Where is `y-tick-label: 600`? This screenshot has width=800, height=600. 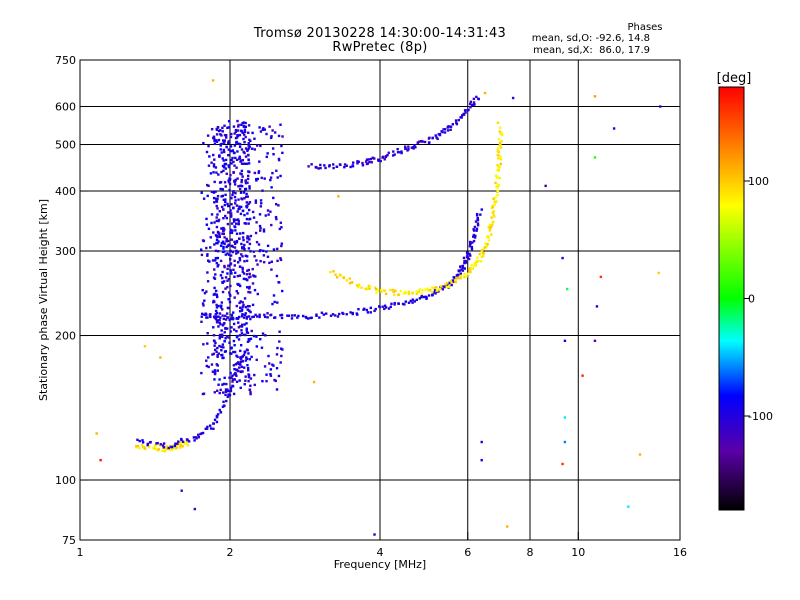 y-tick-label: 600 is located at coordinates (65, 107).